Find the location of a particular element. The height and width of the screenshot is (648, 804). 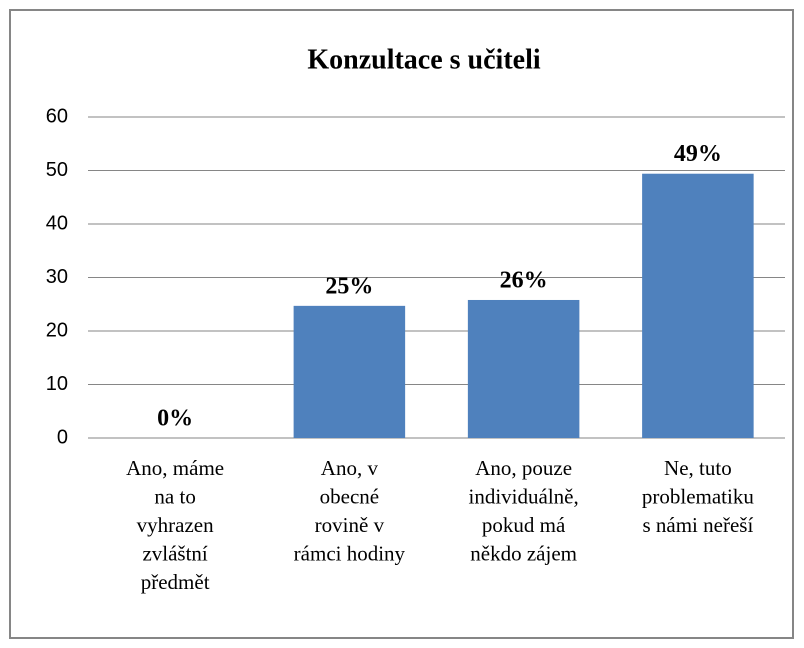

data-label: 26% is located at coordinates (524, 280).